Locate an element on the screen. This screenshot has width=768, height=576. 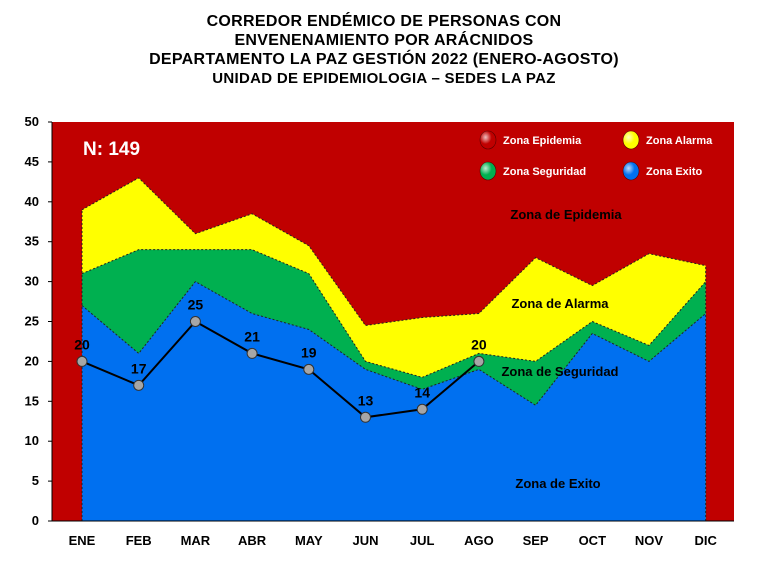
observed-value-label: 25 is located at coordinates (196, 305).